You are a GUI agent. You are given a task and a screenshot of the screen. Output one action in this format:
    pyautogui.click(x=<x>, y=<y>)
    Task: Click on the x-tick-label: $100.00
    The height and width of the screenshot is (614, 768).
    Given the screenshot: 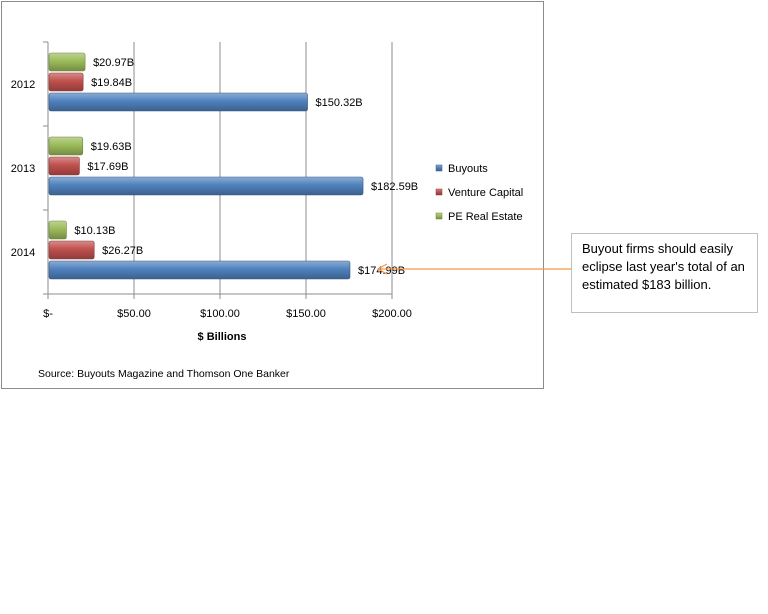 What is the action you would take?
    pyautogui.click(x=220, y=314)
    